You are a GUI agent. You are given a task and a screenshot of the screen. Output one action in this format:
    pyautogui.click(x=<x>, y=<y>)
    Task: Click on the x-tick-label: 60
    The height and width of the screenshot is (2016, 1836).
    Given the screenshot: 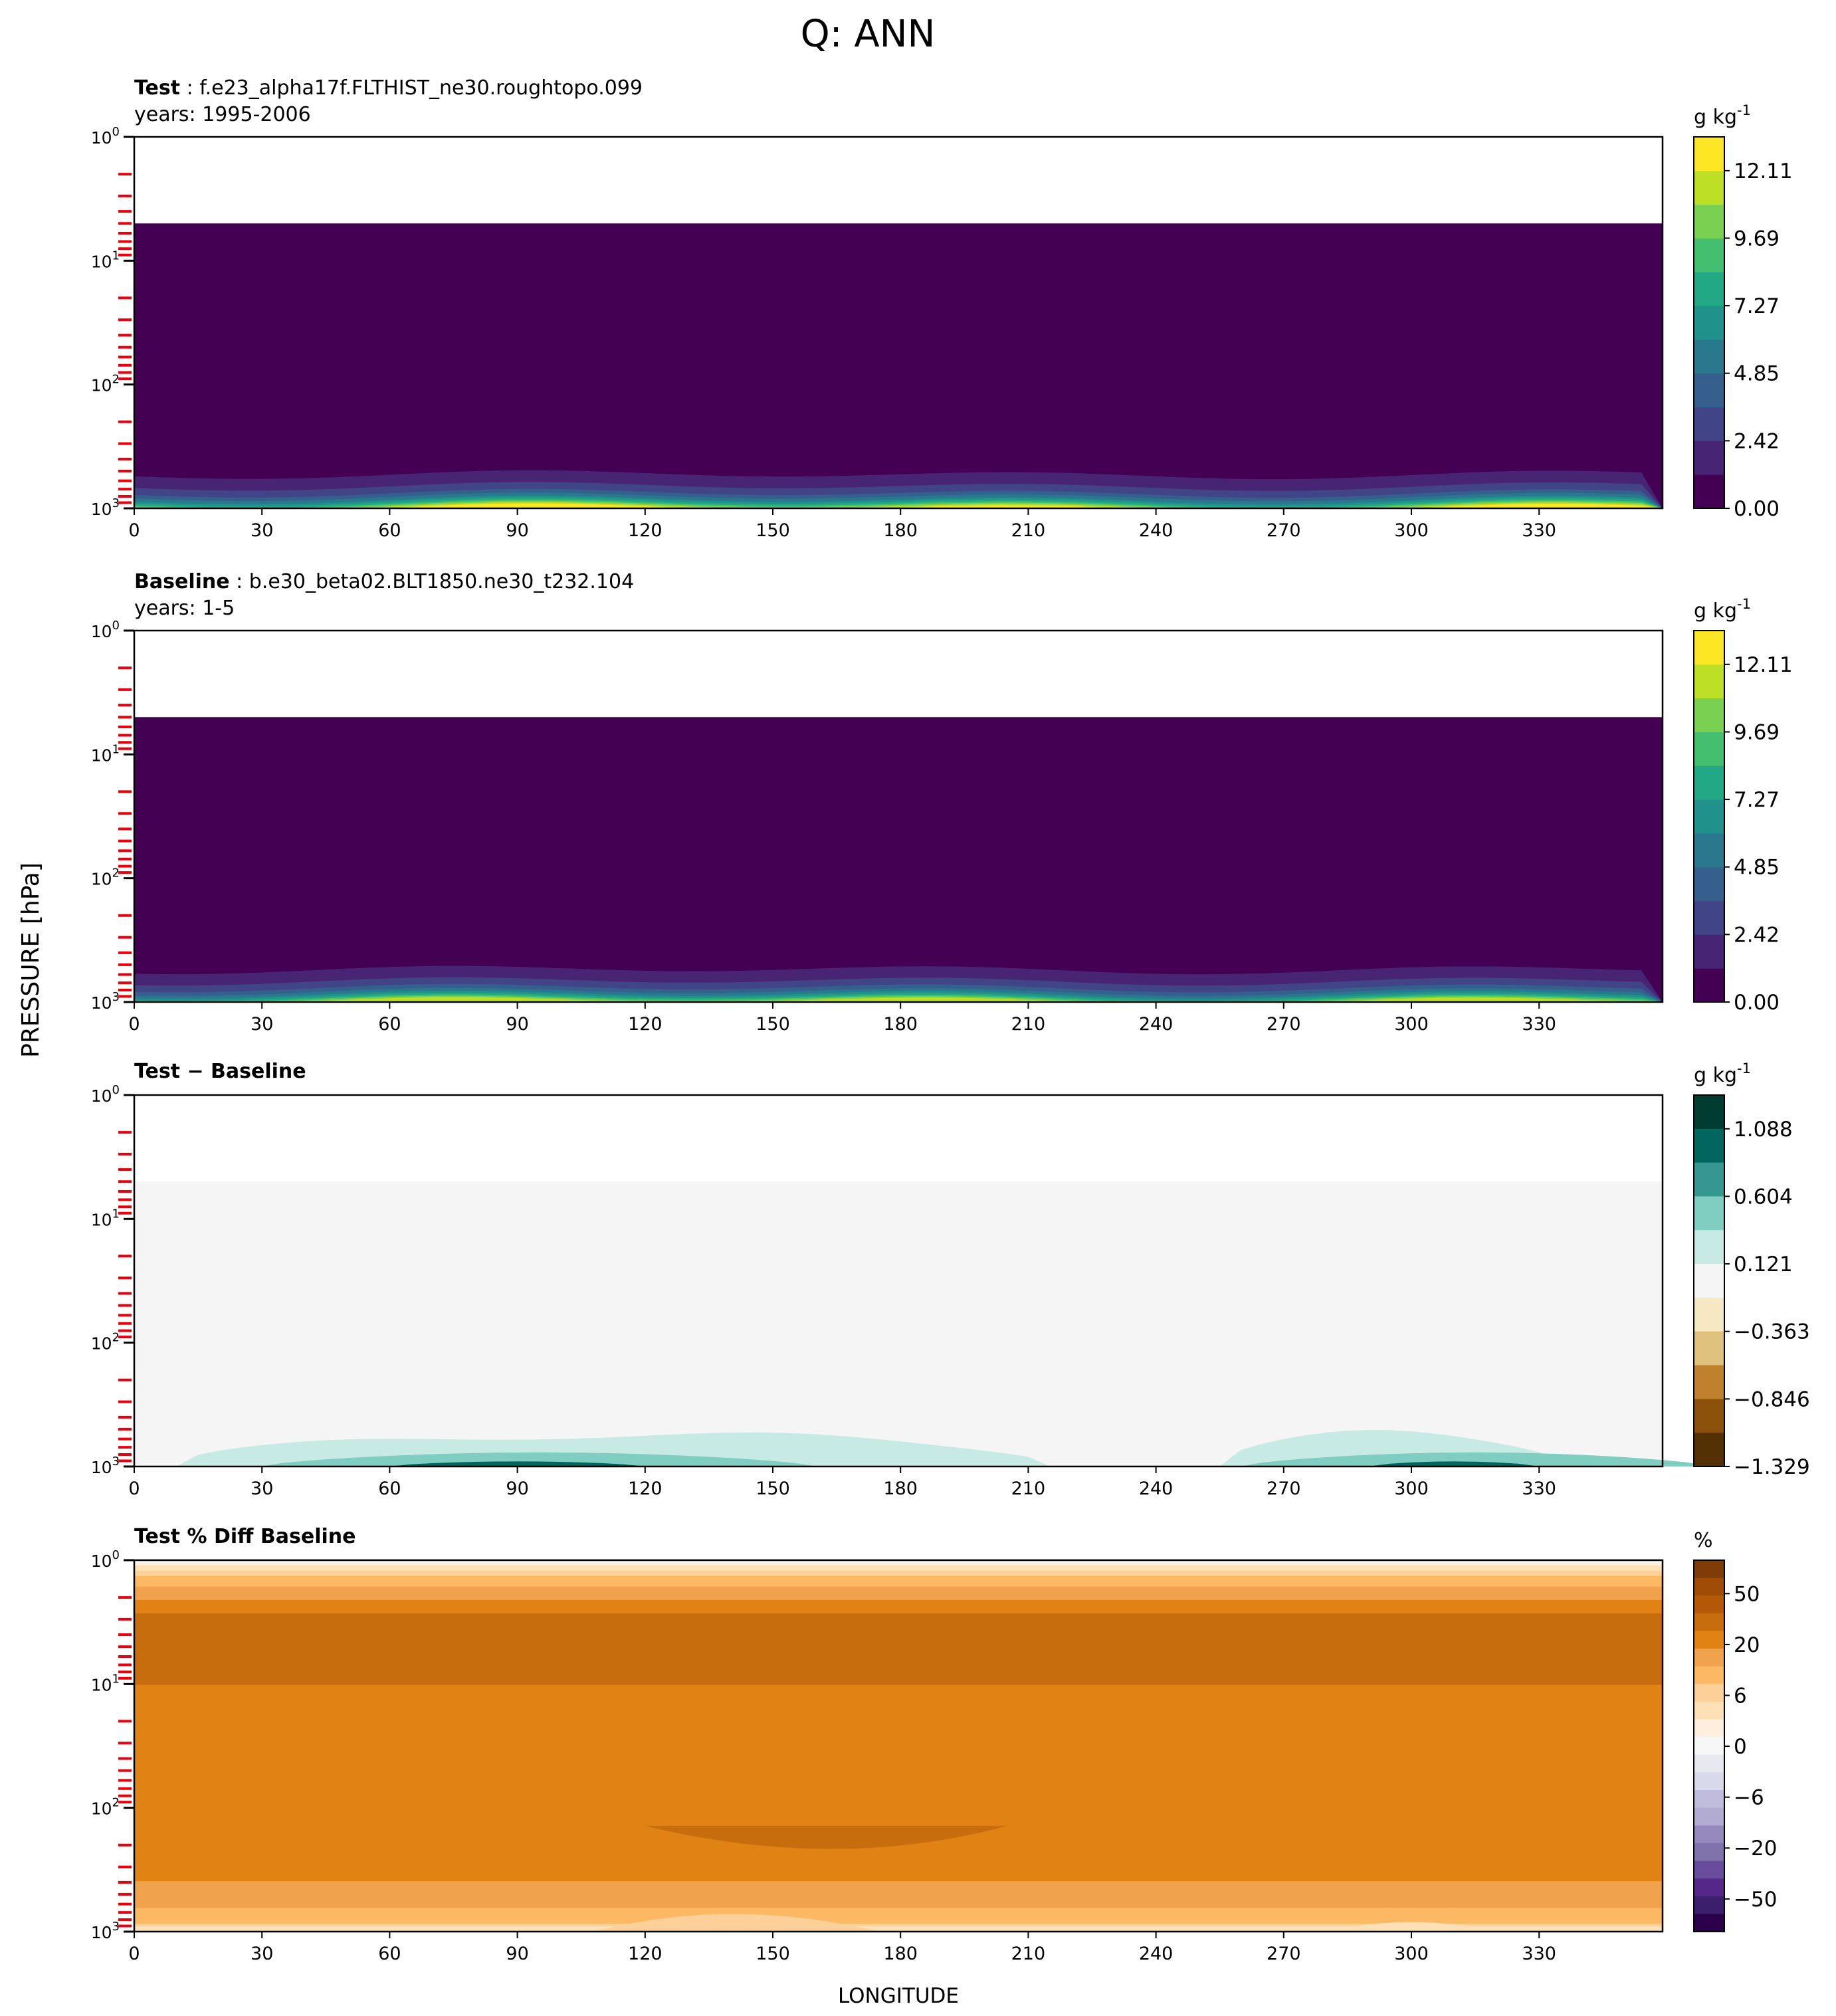 What is the action you would take?
    pyautogui.click(x=389, y=1488)
    